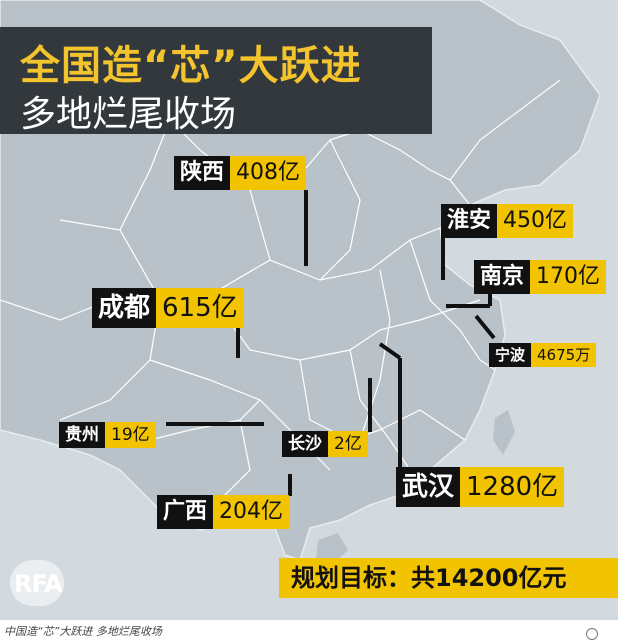 The height and width of the screenshot is (641, 625). Describe the element at coordinates (564, 355) in the screenshot. I see `label-amount: 4675万` at that location.